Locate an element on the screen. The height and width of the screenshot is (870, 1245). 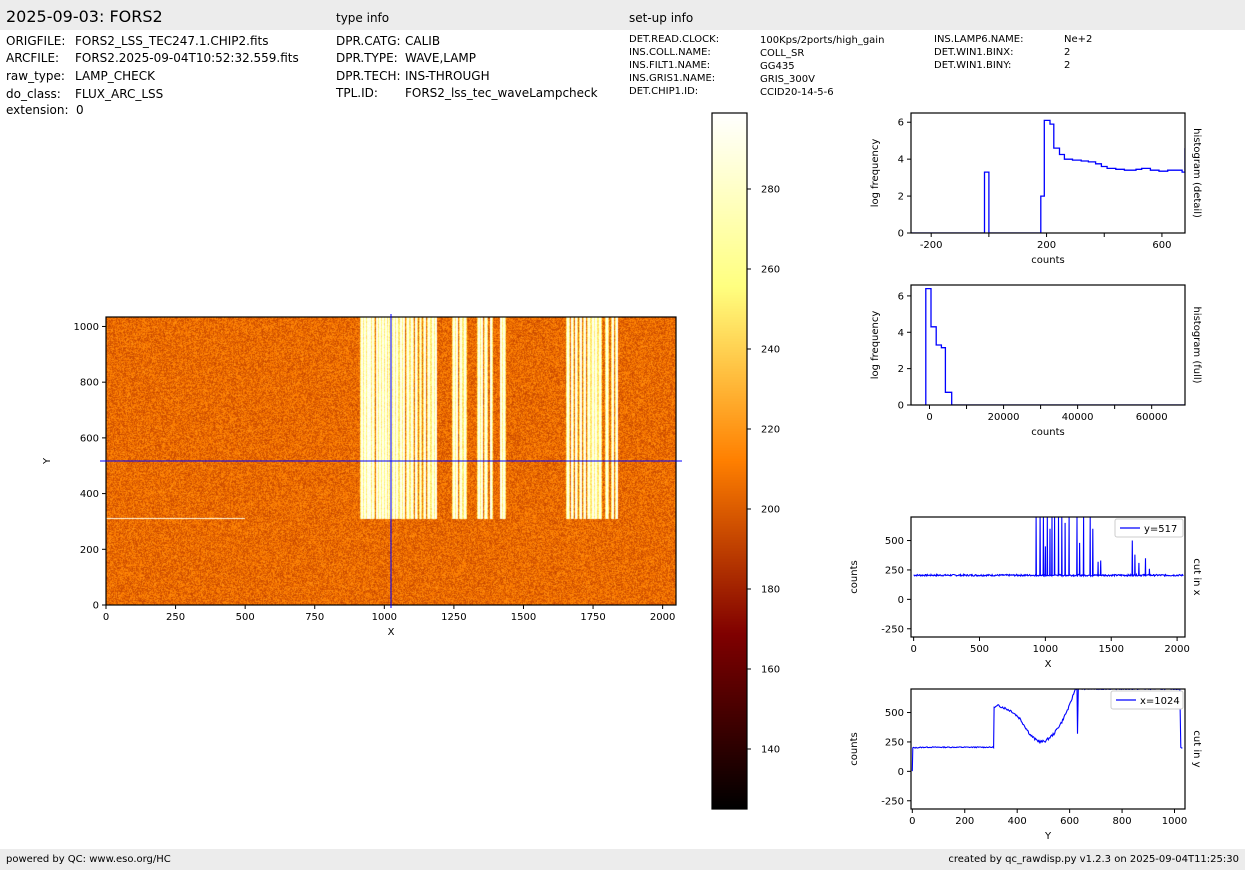
type-info-value: INS-THROUGH is located at coordinates (447, 76).